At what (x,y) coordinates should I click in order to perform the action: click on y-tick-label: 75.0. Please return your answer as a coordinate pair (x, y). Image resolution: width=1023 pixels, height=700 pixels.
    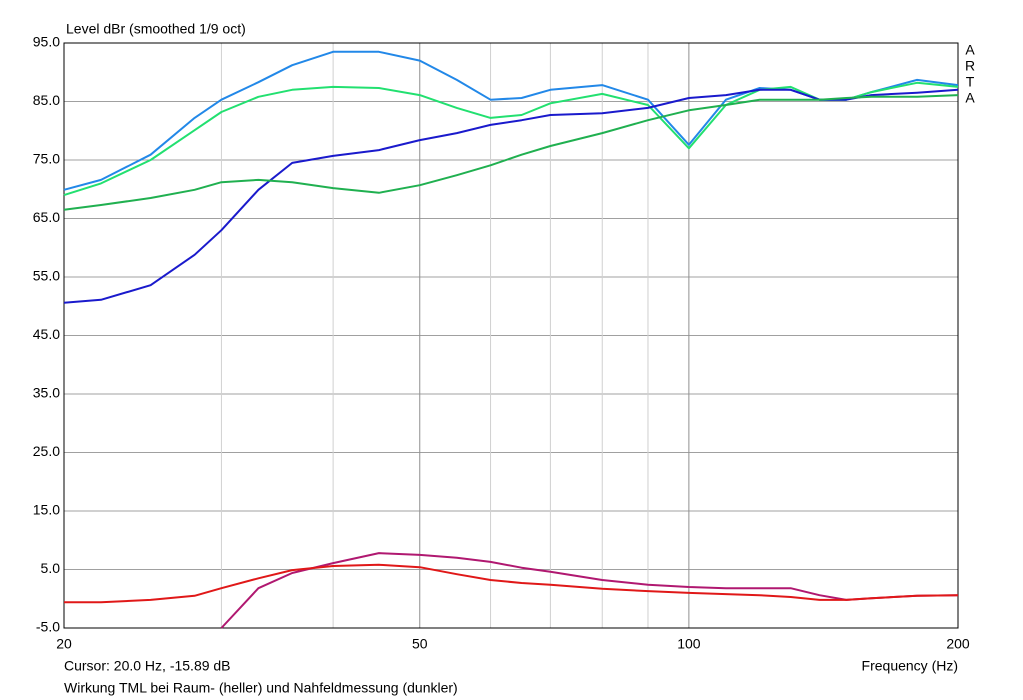
    Looking at the image, I should click on (46, 159).